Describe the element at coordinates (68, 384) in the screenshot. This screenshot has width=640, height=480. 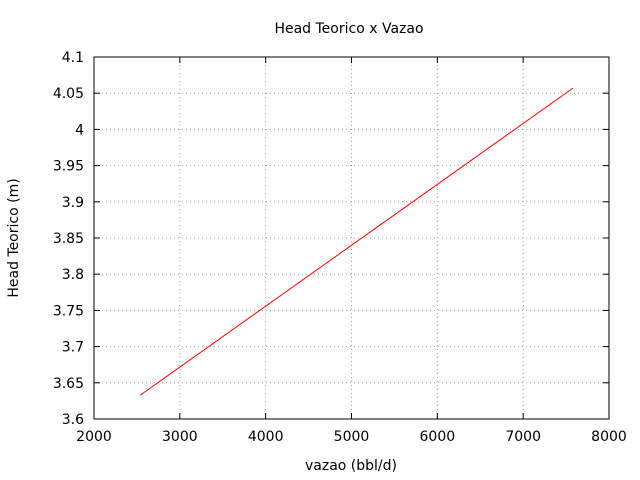
I see `y-tick-label: 3.65` at that location.